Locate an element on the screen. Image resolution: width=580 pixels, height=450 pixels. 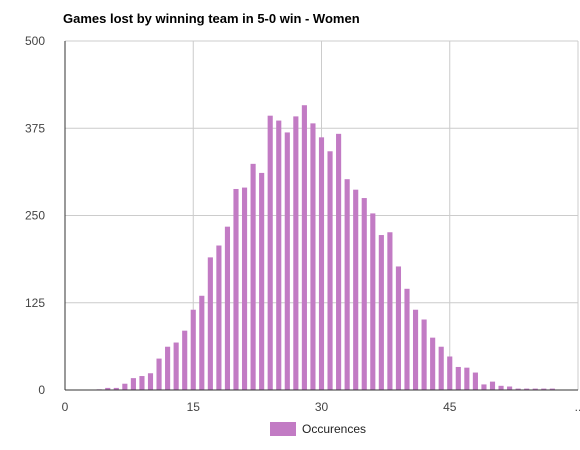
y-tick-label: 0 is located at coordinates (41, 390).